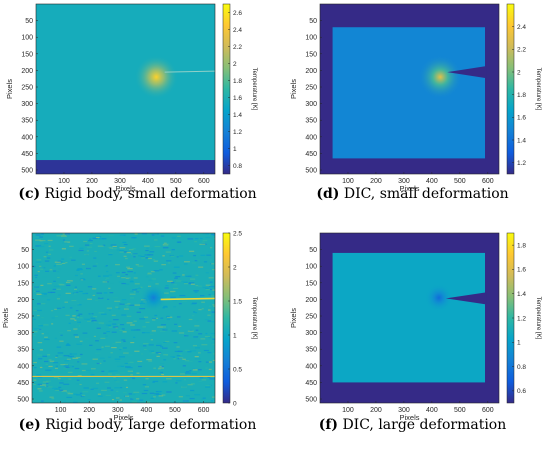 Image resolution: width=550 pixels, height=453 pixels. I want to click on colorbar-tick-label: 1.5, so click(237, 301).